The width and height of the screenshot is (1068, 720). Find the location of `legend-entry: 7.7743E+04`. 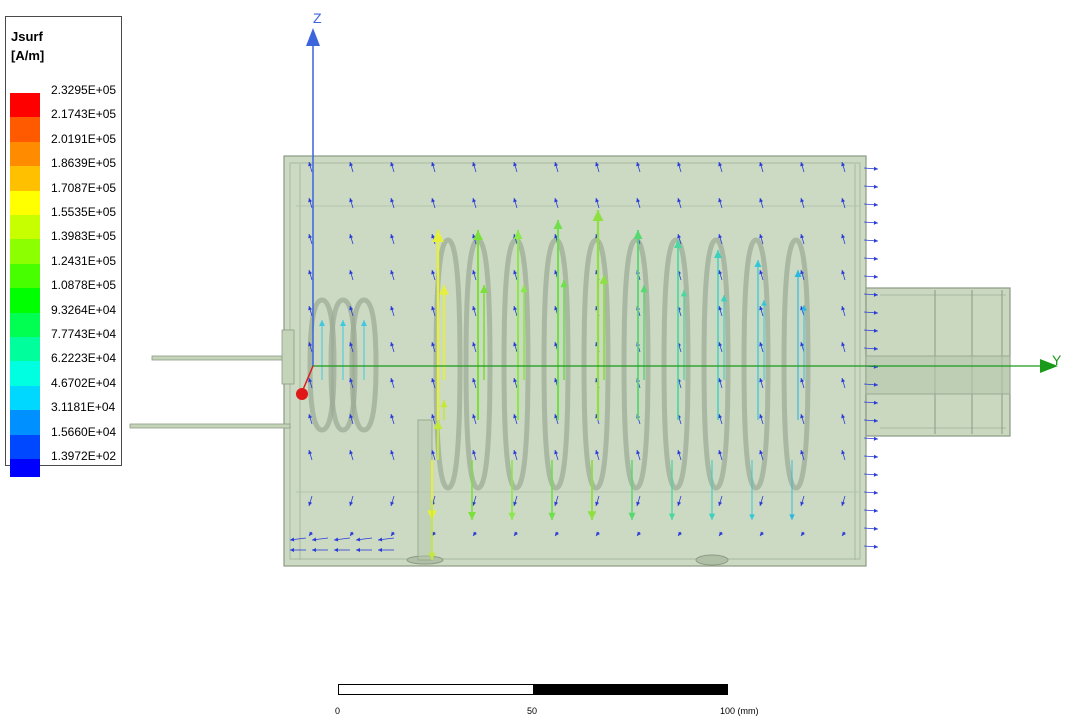

legend-entry: 7.7743E+04 is located at coordinates (64, 344).